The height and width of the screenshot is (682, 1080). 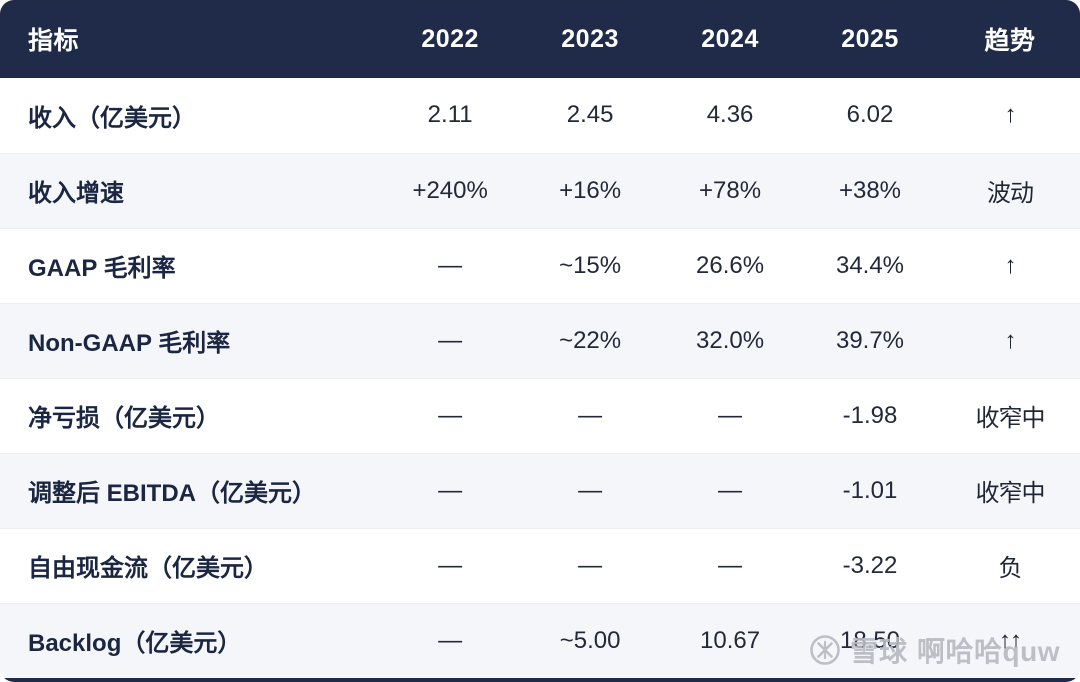 I want to click on metric-cell: 收入增速, so click(x=190, y=190).